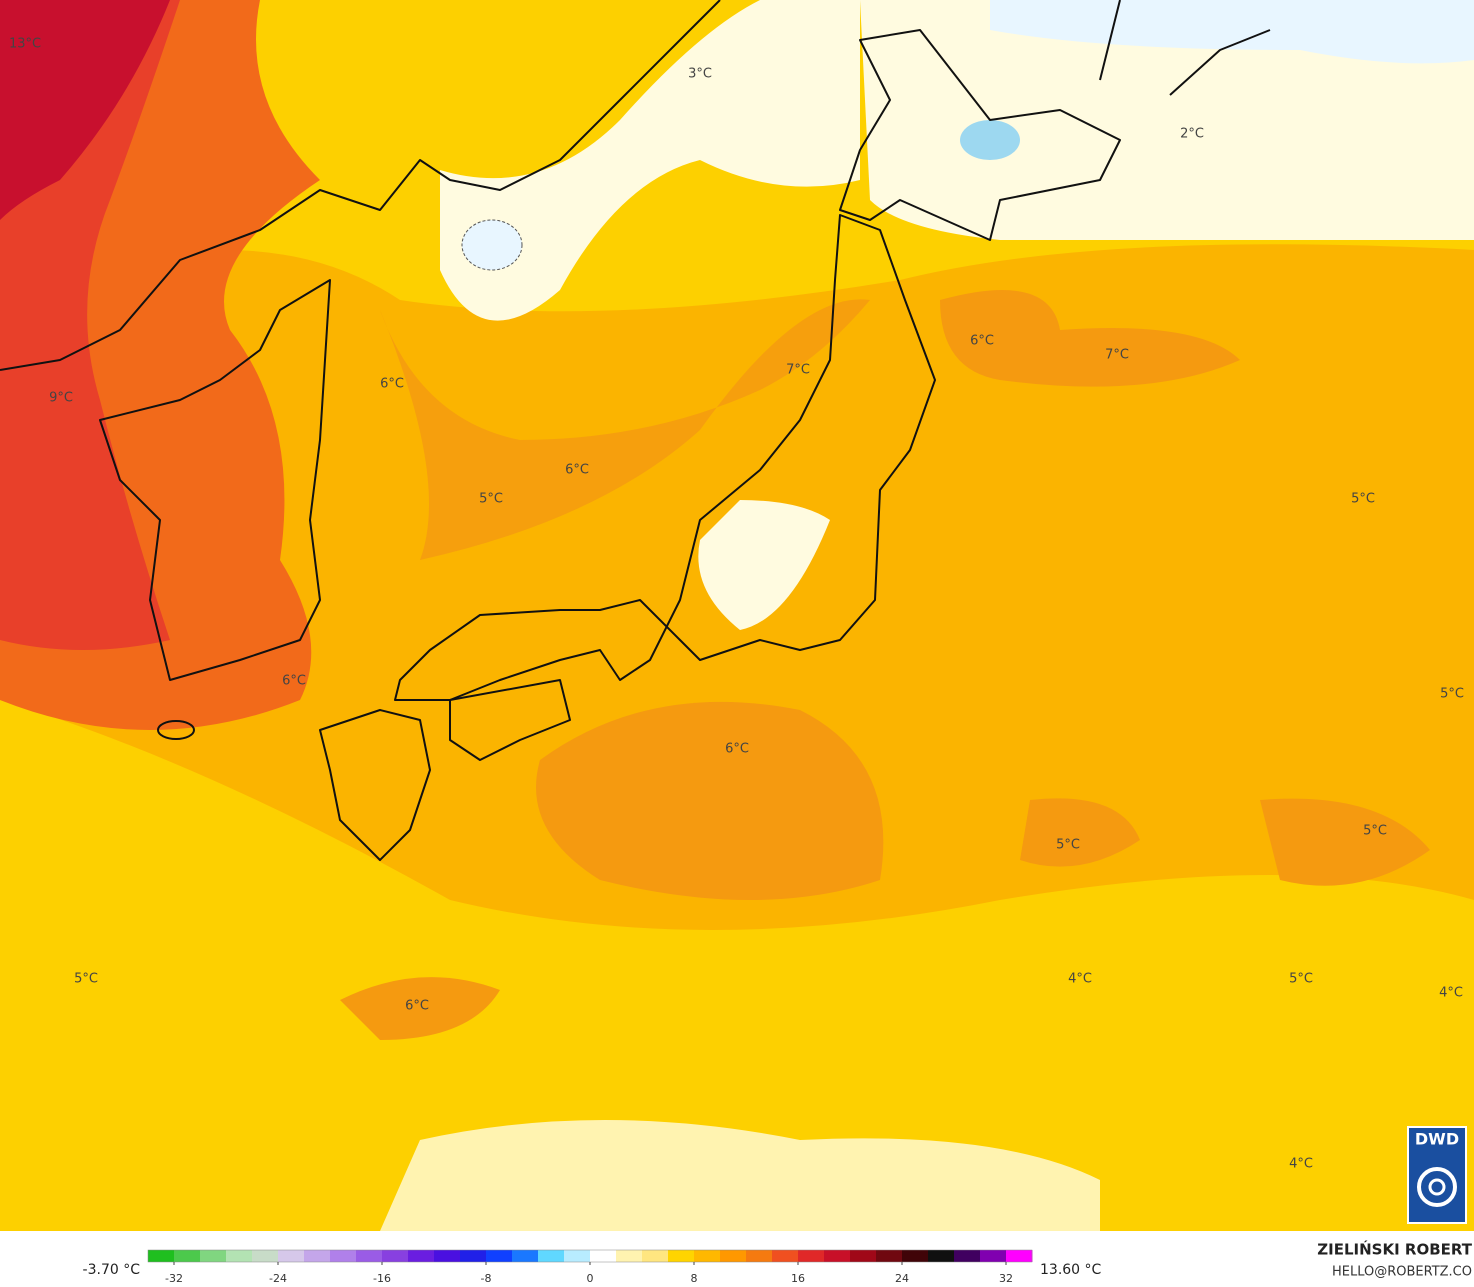  Describe the element at coordinates (1071, 1270) in the screenshot. I see `legend-max: 13.60 °C` at that location.